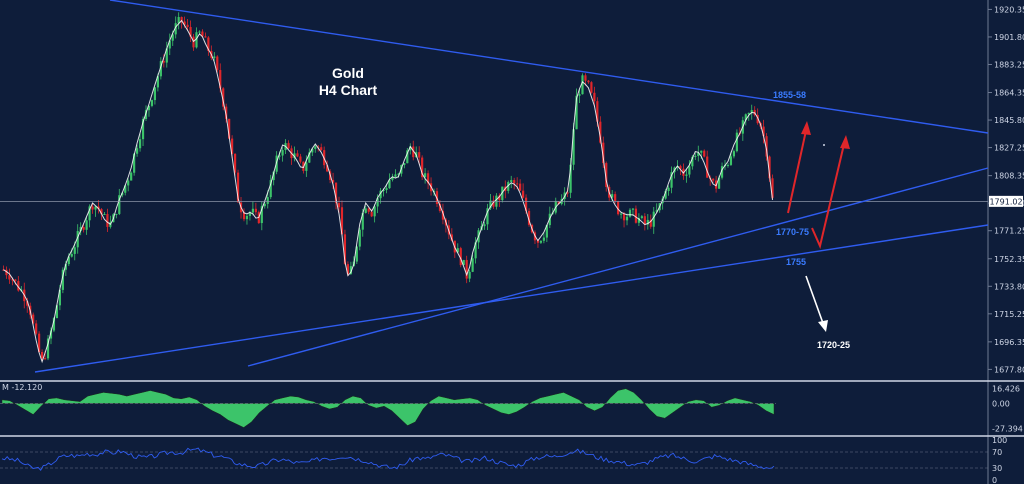  I want to click on rsi-tick-label: 30, so click(997, 468).